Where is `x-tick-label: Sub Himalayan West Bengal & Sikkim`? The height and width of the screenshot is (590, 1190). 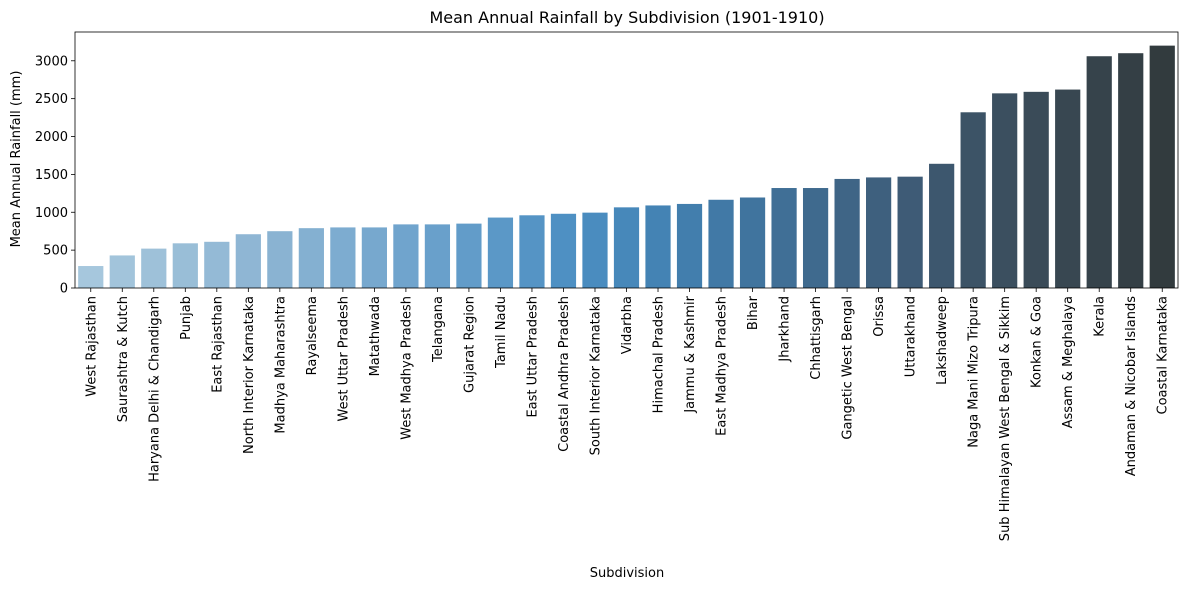 x-tick-label: Sub Himalayan West Bengal & Sikkim is located at coordinates (1005, 418).